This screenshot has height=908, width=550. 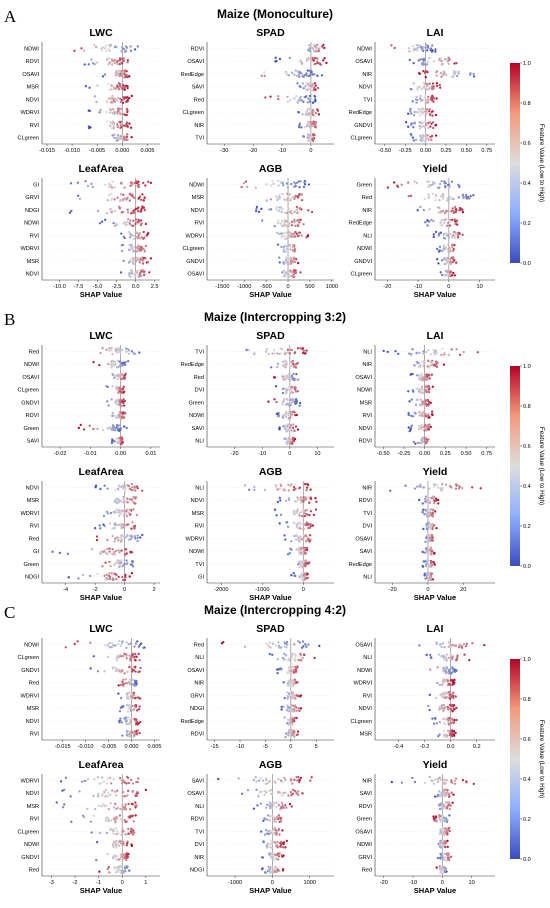 What do you see at coordinates (30, 858) in the screenshot?
I see `feature-label: GNDVI` at bounding box center [30, 858].